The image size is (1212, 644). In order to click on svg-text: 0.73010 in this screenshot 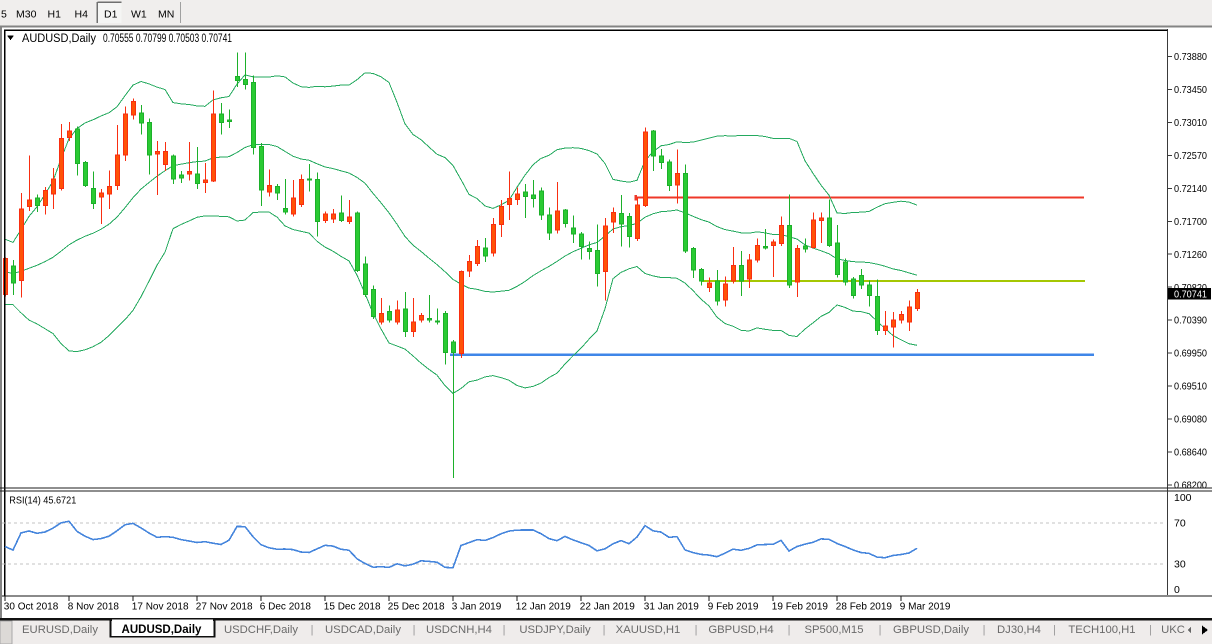, I will do `click(1190, 123)`.